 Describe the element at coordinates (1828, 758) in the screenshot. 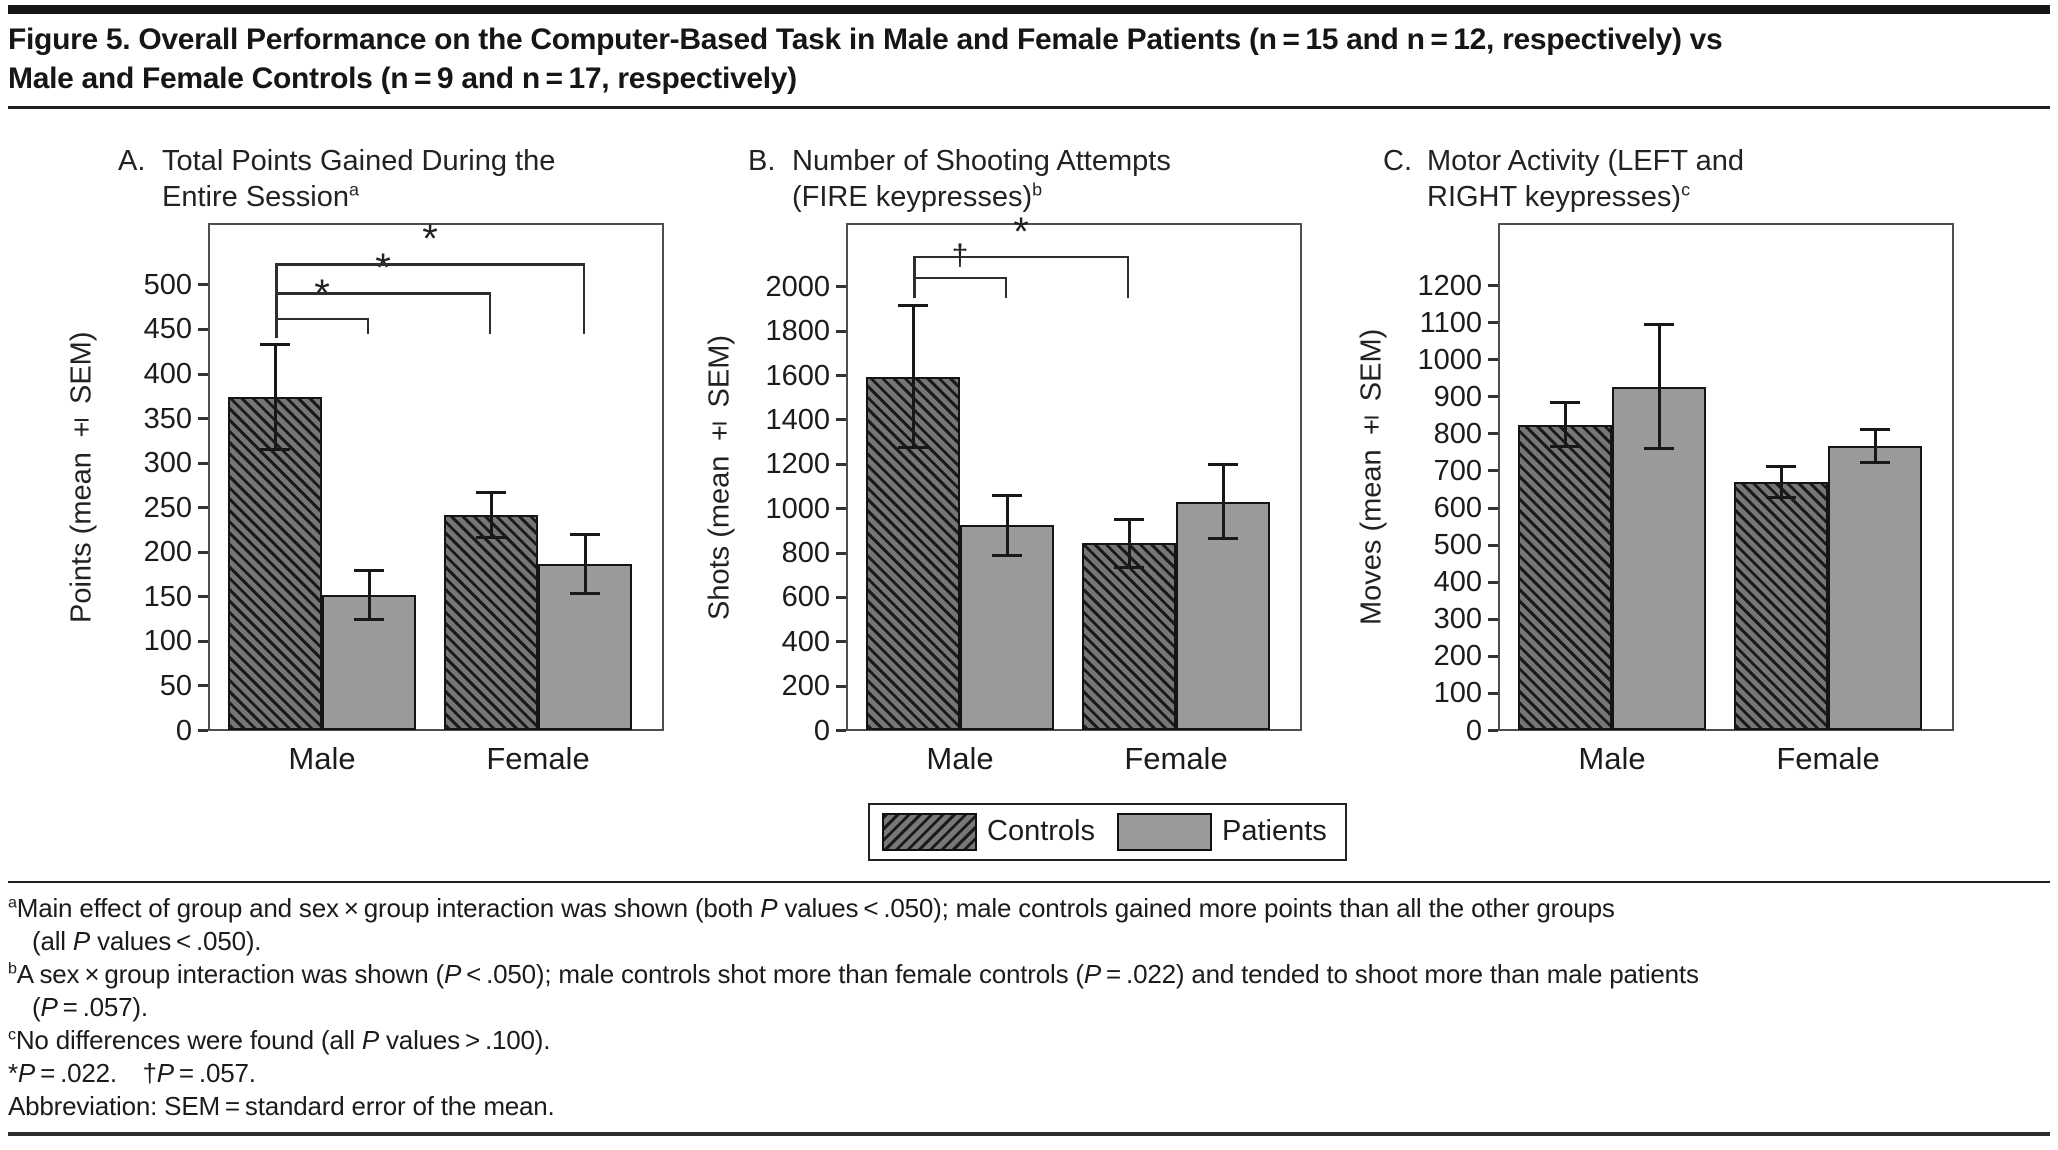

I see `x-label-female-c: Female` at that location.